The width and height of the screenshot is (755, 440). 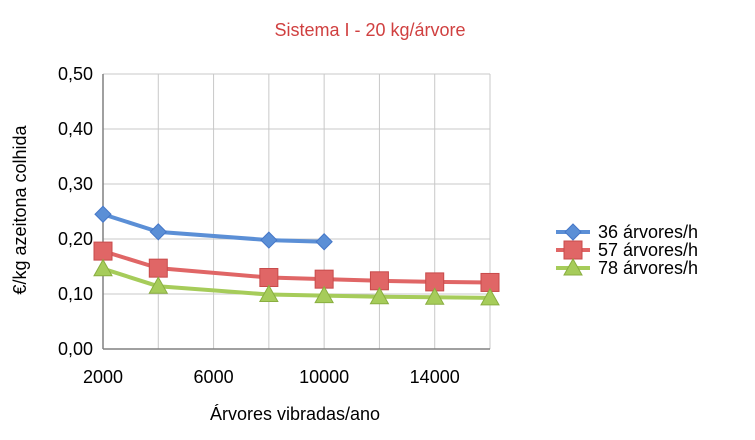 What do you see at coordinates (648, 250) in the screenshot?
I see `legend-label-2: 57 árvores/h` at bounding box center [648, 250].